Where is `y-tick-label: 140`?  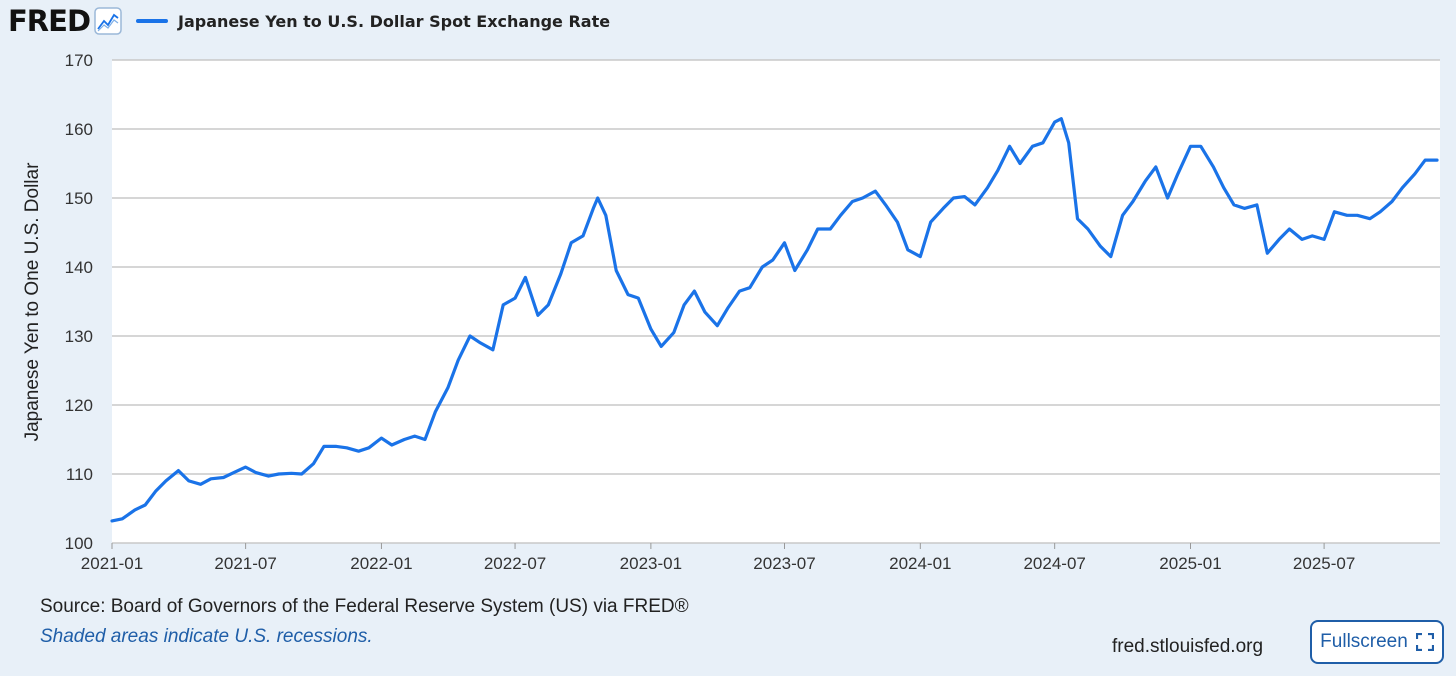 y-tick-label: 140 is located at coordinates (79, 267).